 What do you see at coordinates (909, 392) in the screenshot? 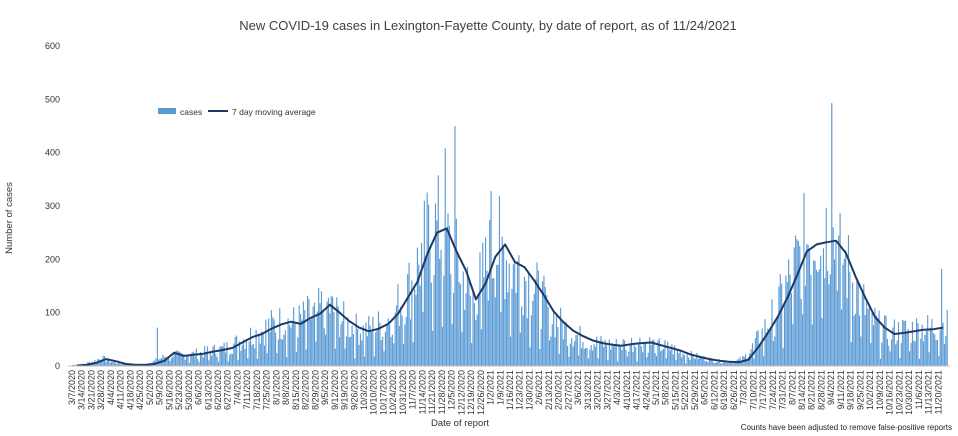
I see `x-tick-label: 10/30/2021` at bounding box center [909, 392].